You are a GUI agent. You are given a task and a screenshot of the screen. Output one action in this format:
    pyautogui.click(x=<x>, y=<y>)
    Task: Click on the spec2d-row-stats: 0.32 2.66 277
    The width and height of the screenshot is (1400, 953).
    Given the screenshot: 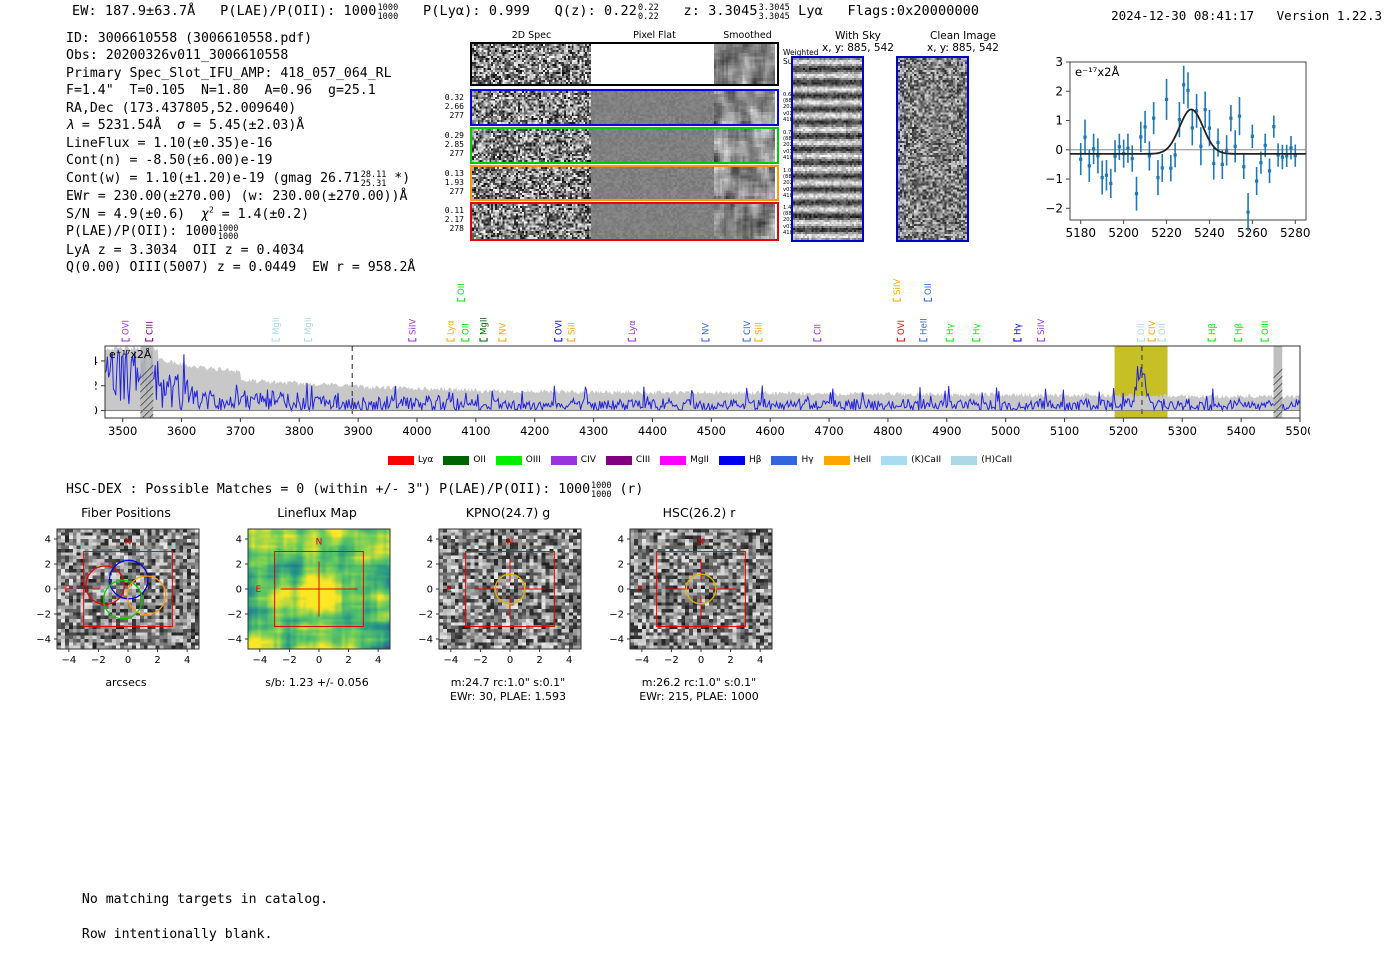 What is the action you would take?
    pyautogui.click(x=454, y=107)
    